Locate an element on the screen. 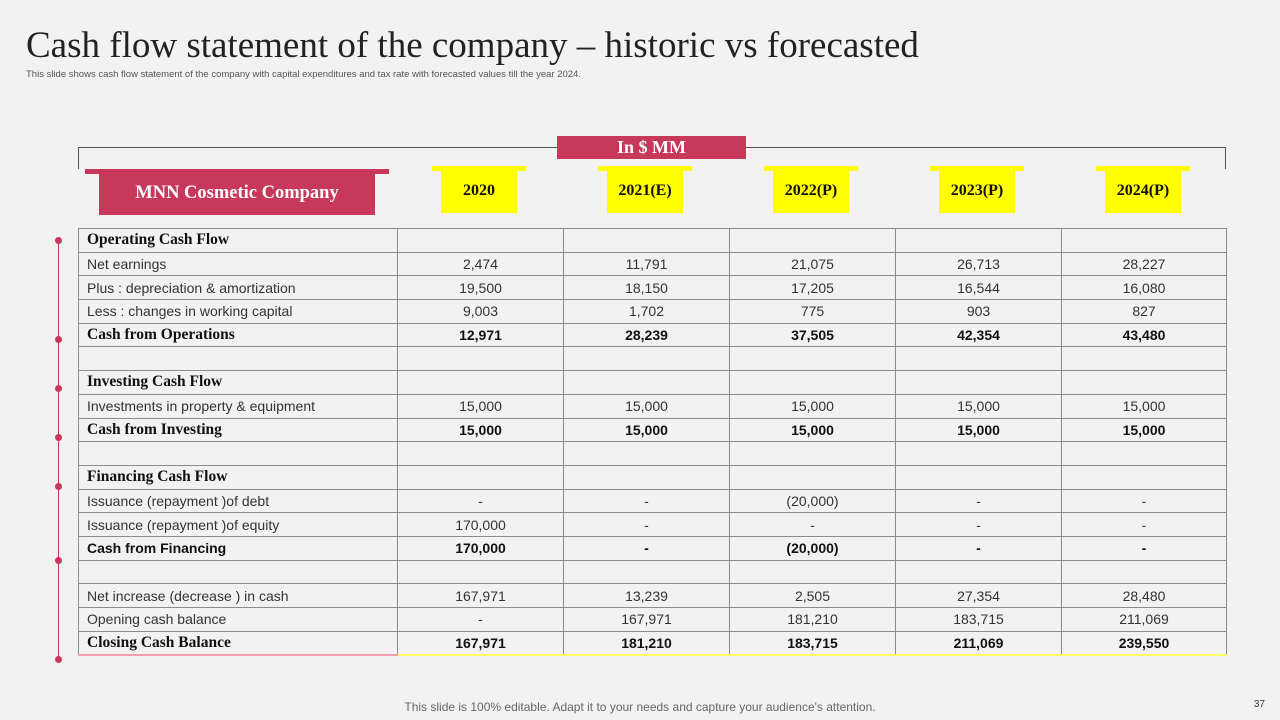 The width and height of the screenshot is (1280, 720). row-label: Plus : depreciation & amortization is located at coordinates (238, 288).